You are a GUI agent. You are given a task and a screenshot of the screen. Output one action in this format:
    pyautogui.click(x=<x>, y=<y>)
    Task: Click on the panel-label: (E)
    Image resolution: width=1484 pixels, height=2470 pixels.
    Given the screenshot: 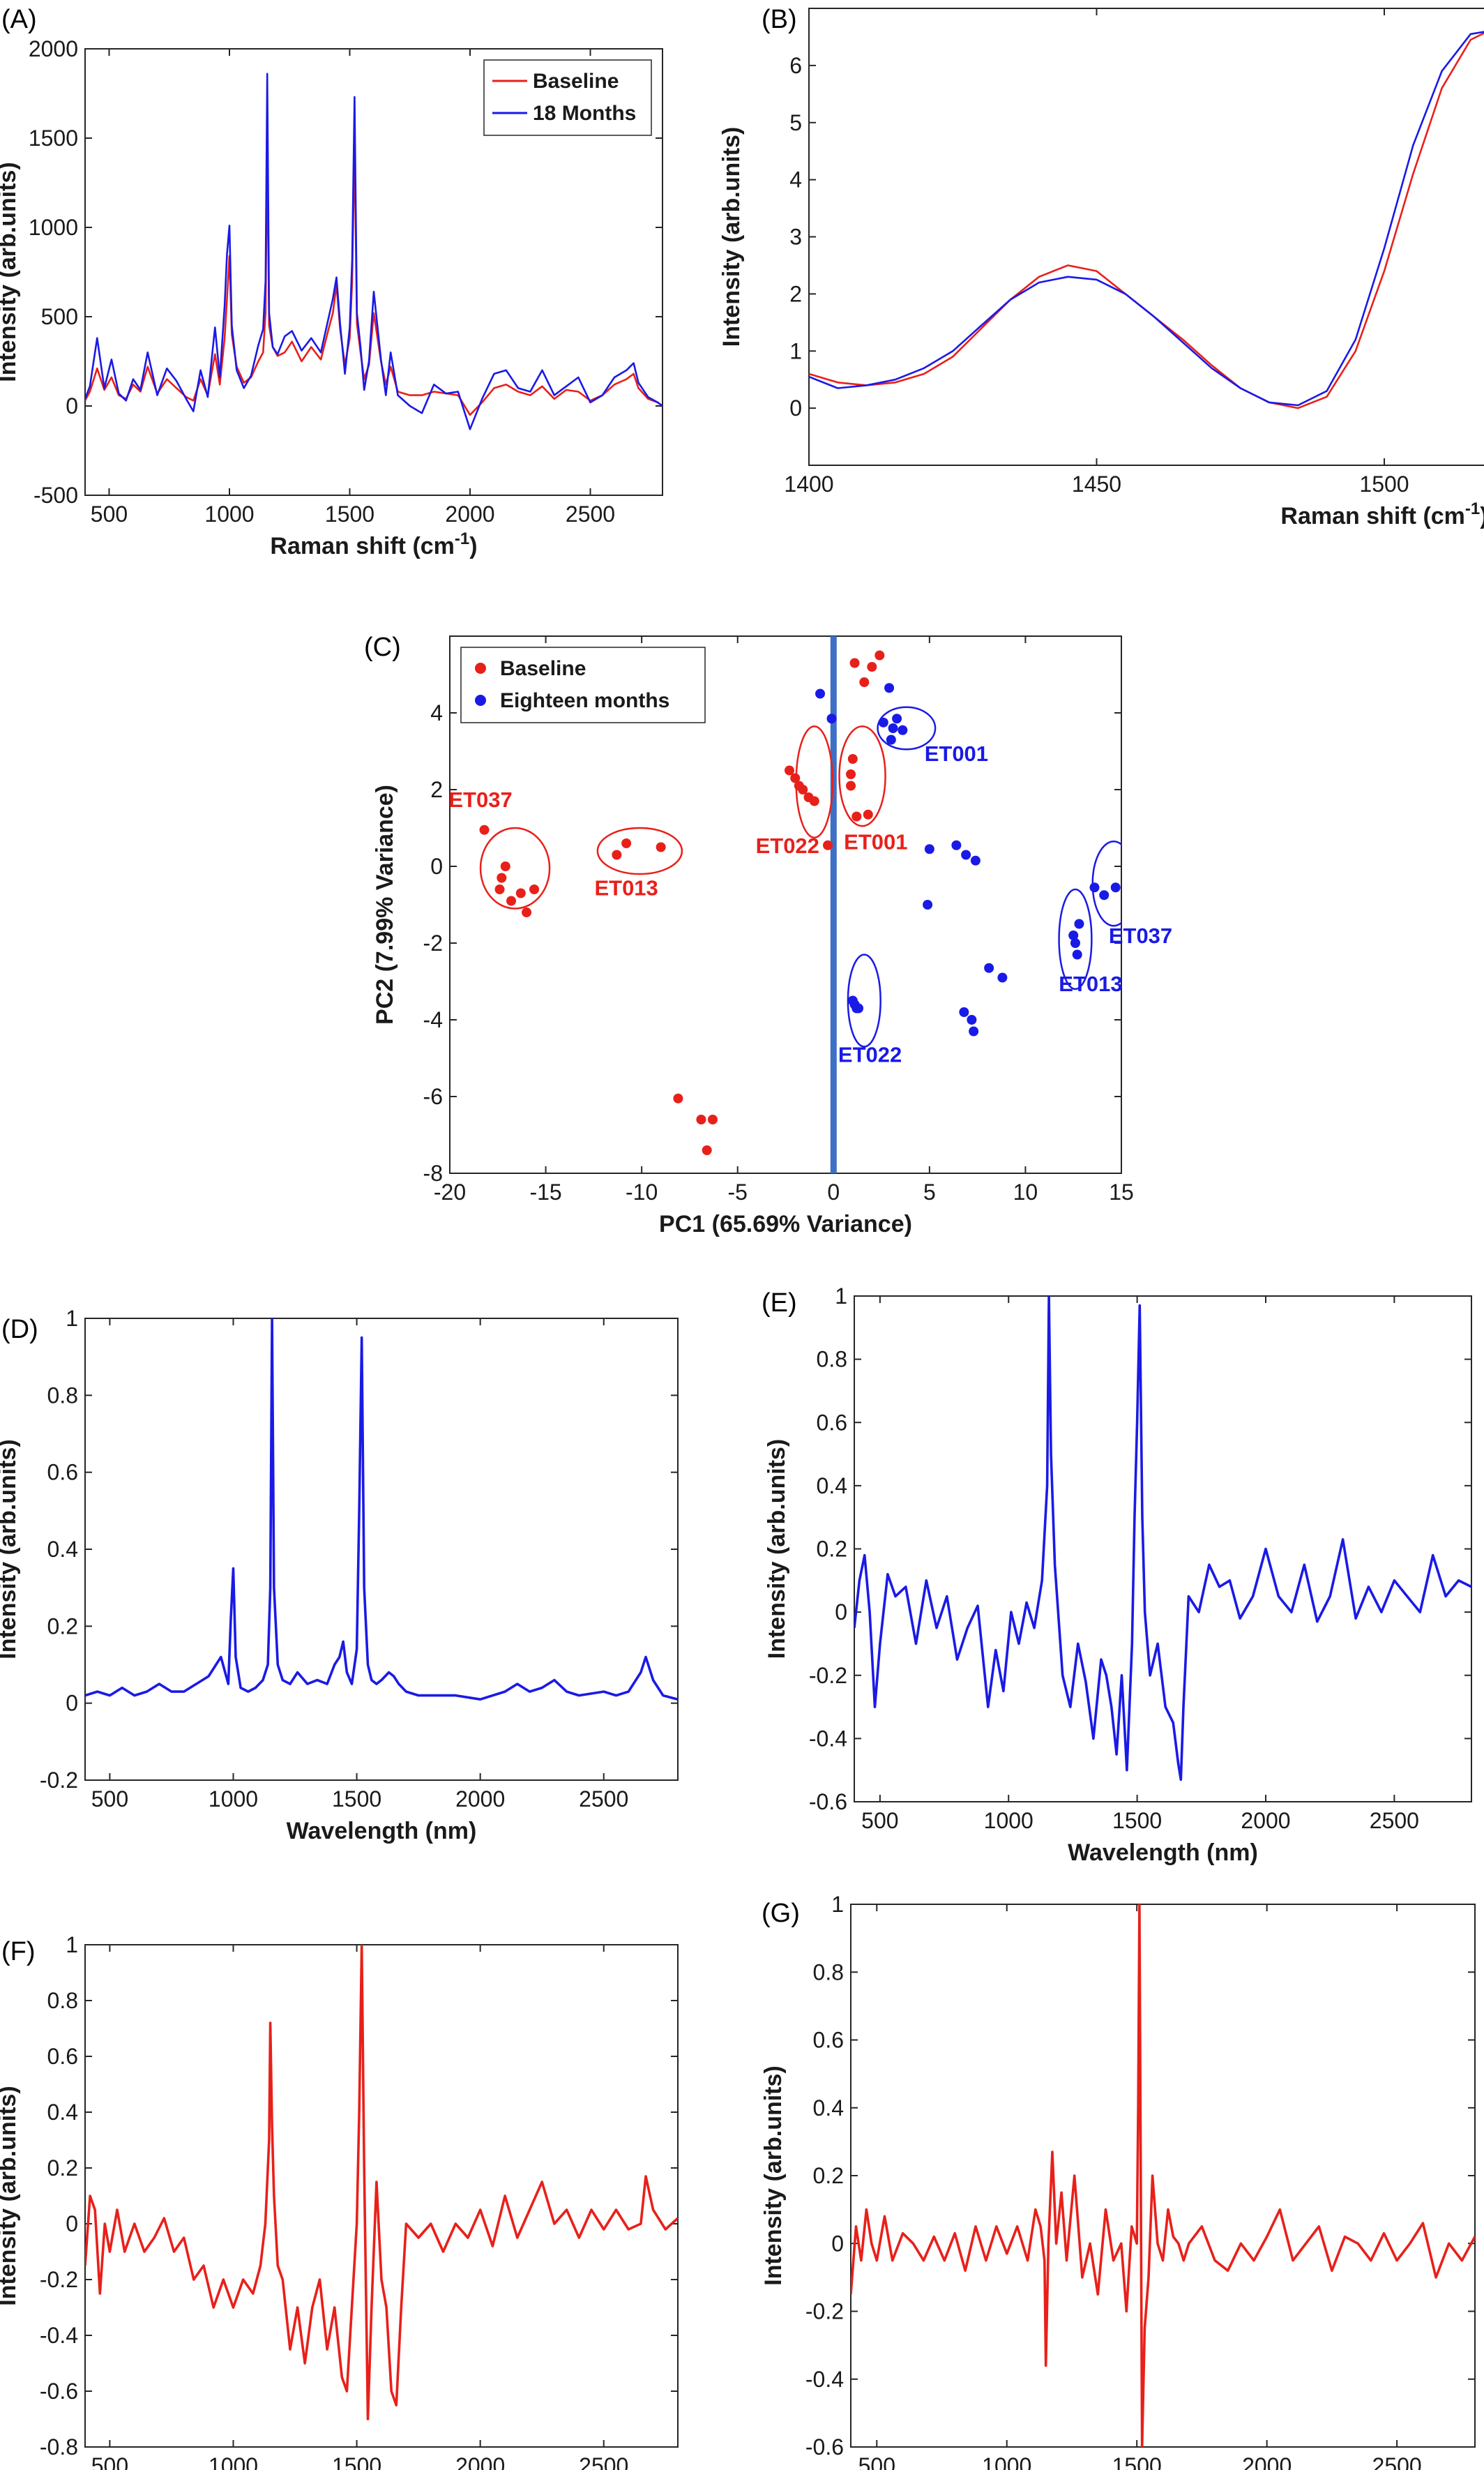 What is the action you would take?
    pyautogui.click(x=779, y=1303)
    